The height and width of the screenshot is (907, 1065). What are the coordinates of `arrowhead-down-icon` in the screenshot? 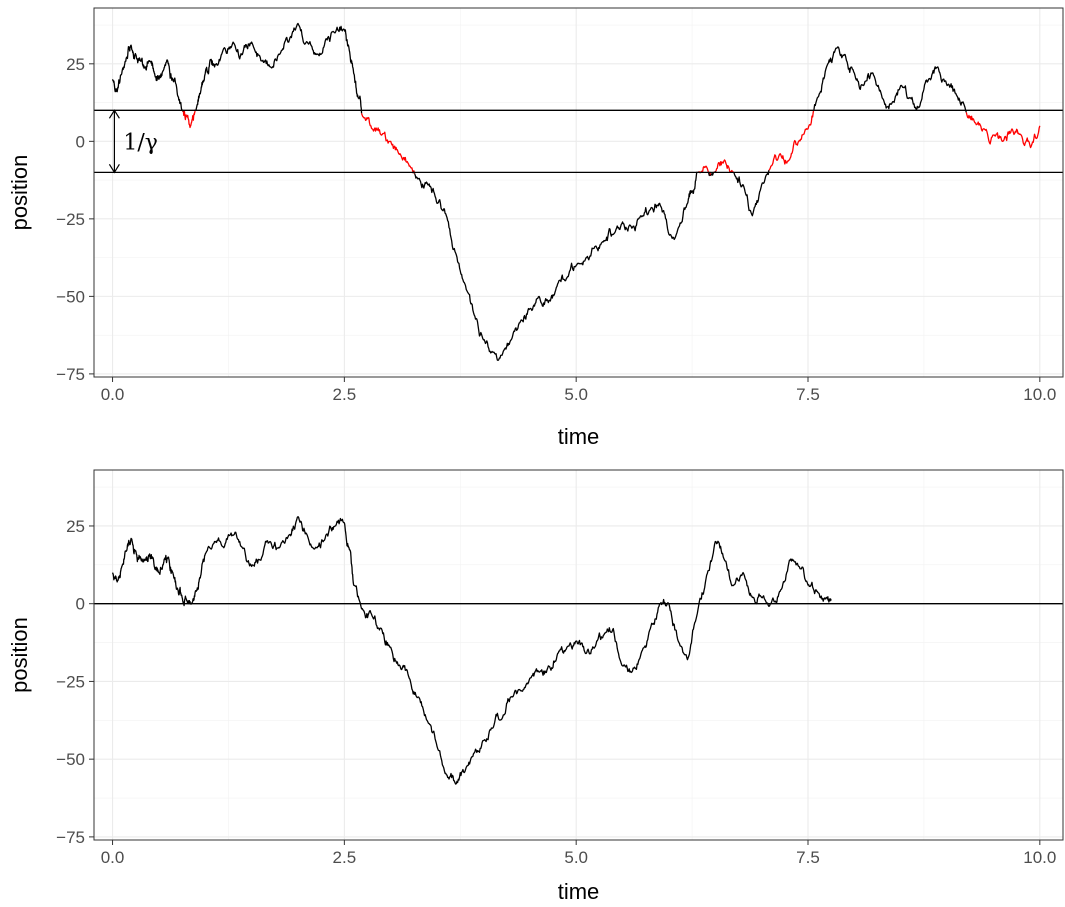 It's located at (114, 169).